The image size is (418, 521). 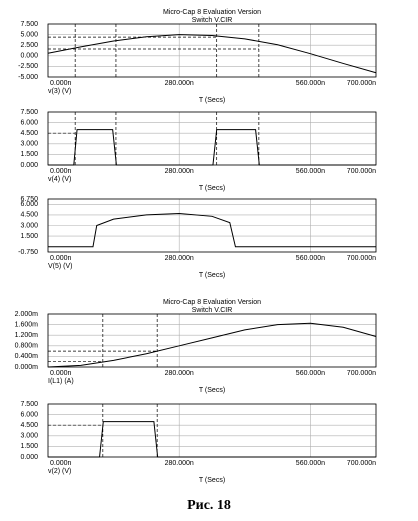 I want to click on y-tick-label: 1.600m, so click(x=27, y=324).